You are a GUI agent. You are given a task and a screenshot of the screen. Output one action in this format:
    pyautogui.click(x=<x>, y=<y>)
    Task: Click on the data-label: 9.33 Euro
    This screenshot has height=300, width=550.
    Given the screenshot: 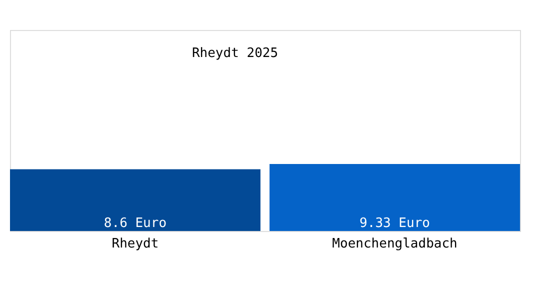 What is the action you would take?
    pyautogui.click(x=395, y=223)
    